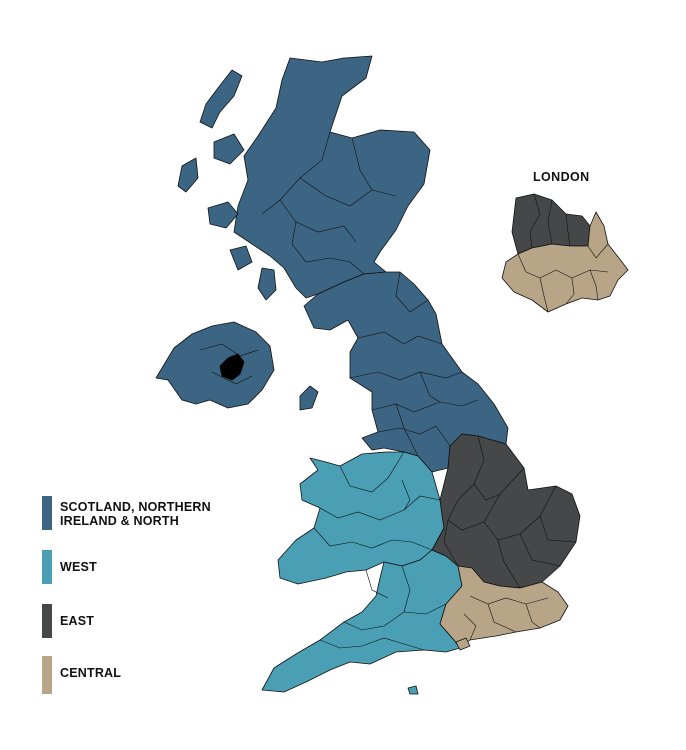 The image size is (686, 750). What do you see at coordinates (309, 398) in the screenshot?
I see `region-isle-of-man` at bounding box center [309, 398].